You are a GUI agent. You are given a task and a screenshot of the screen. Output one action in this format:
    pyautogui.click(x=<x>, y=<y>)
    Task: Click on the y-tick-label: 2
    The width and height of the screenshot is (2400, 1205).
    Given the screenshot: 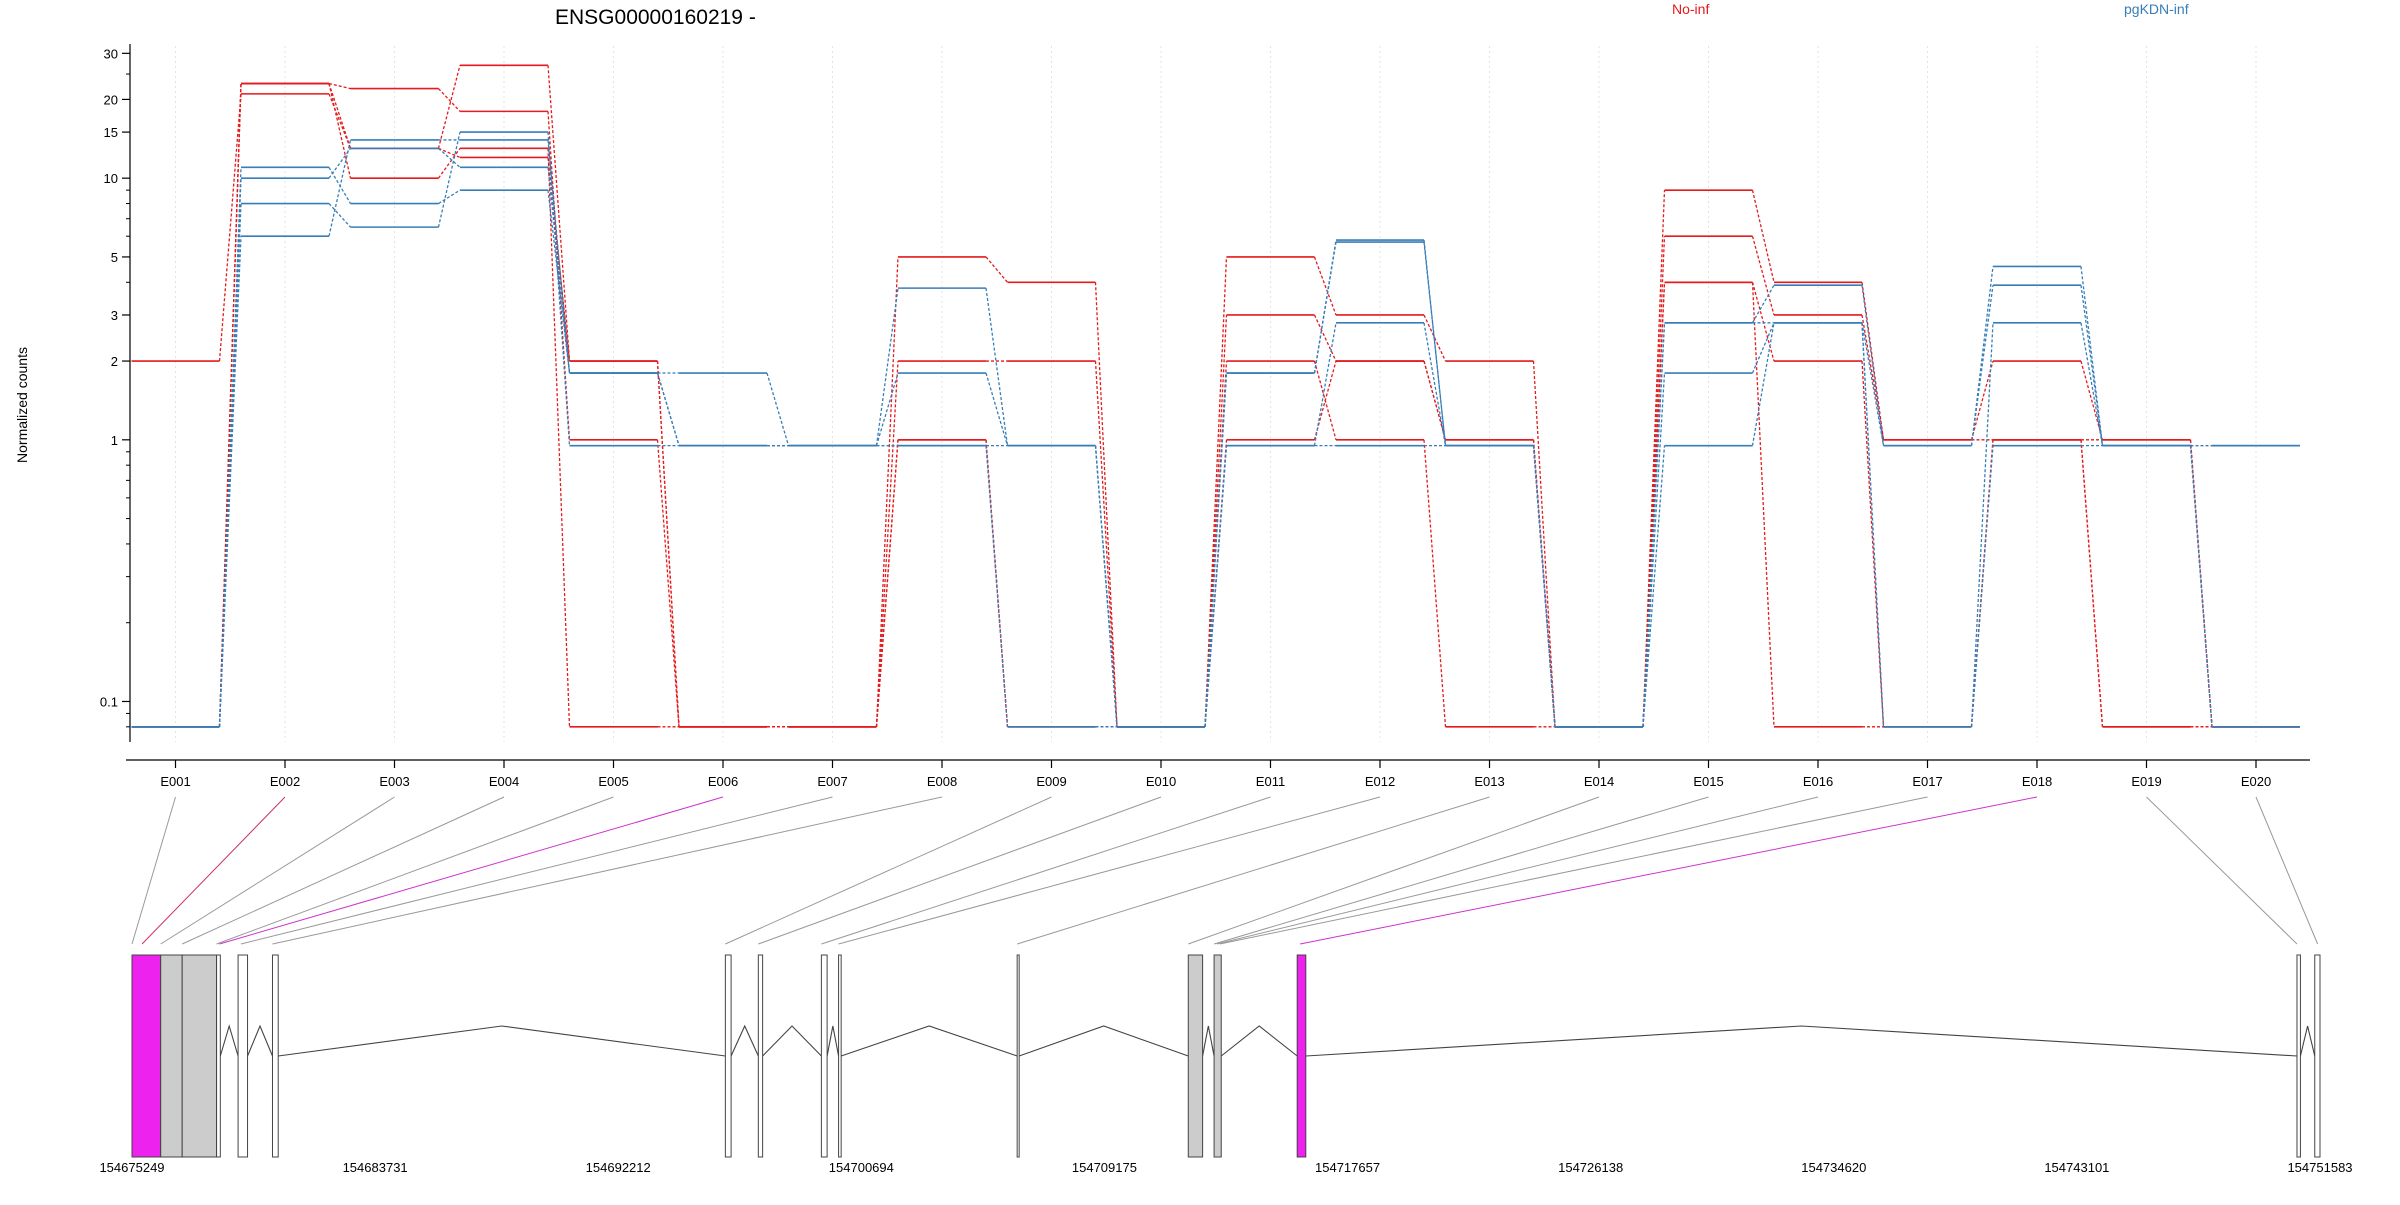 What is the action you would take?
    pyautogui.click(x=114, y=361)
    